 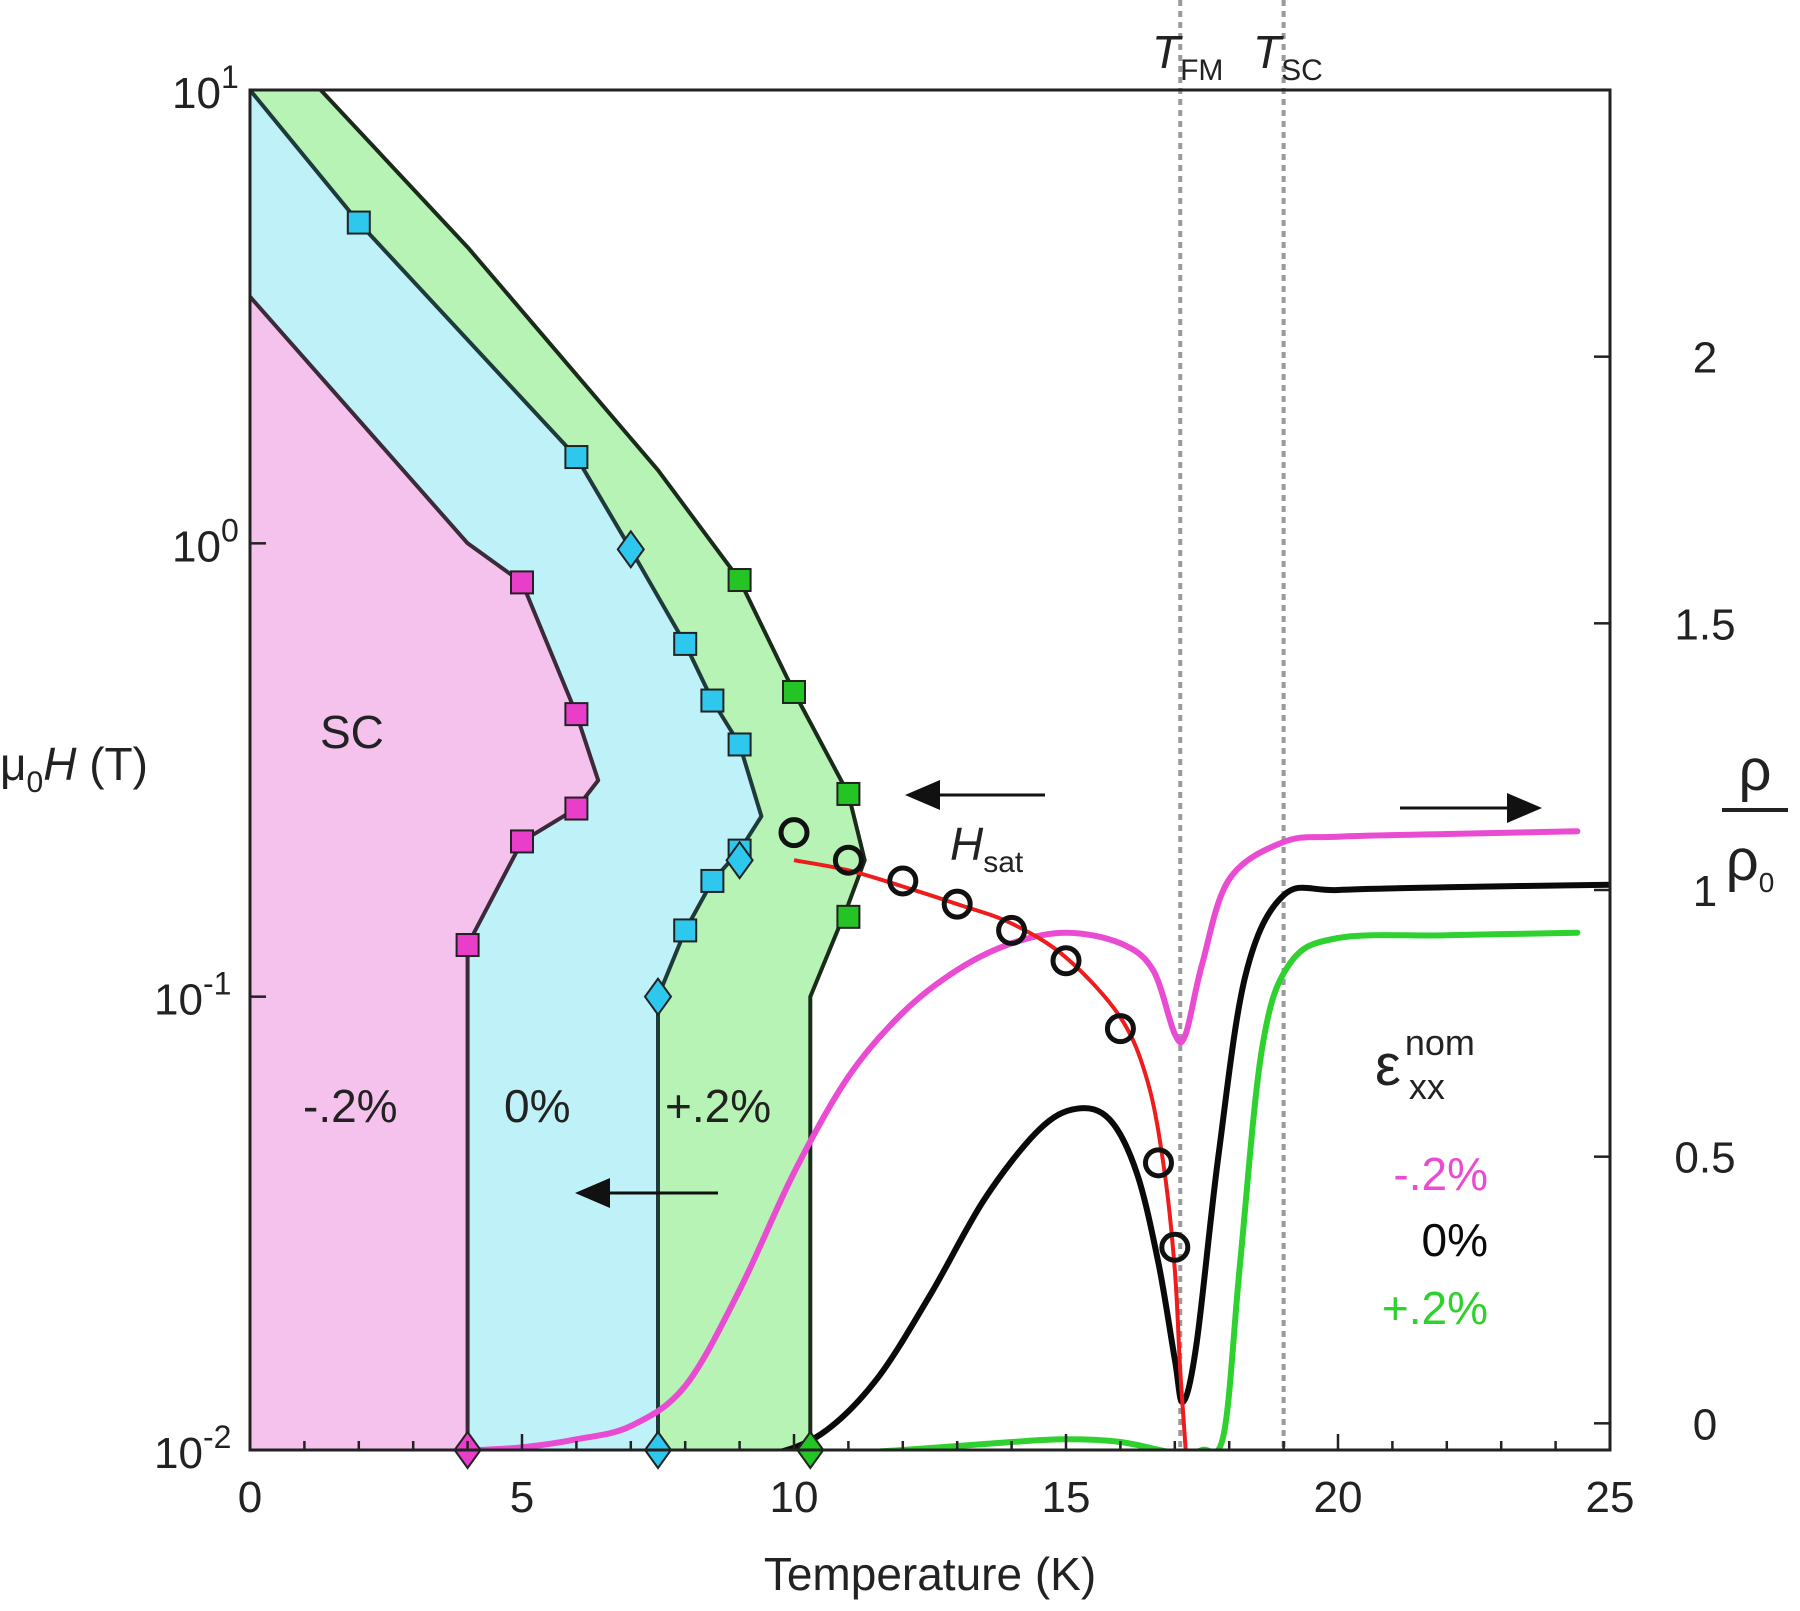 What do you see at coordinates (1610, 1497) in the screenshot?
I see `x-tick-label: 25` at bounding box center [1610, 1497].